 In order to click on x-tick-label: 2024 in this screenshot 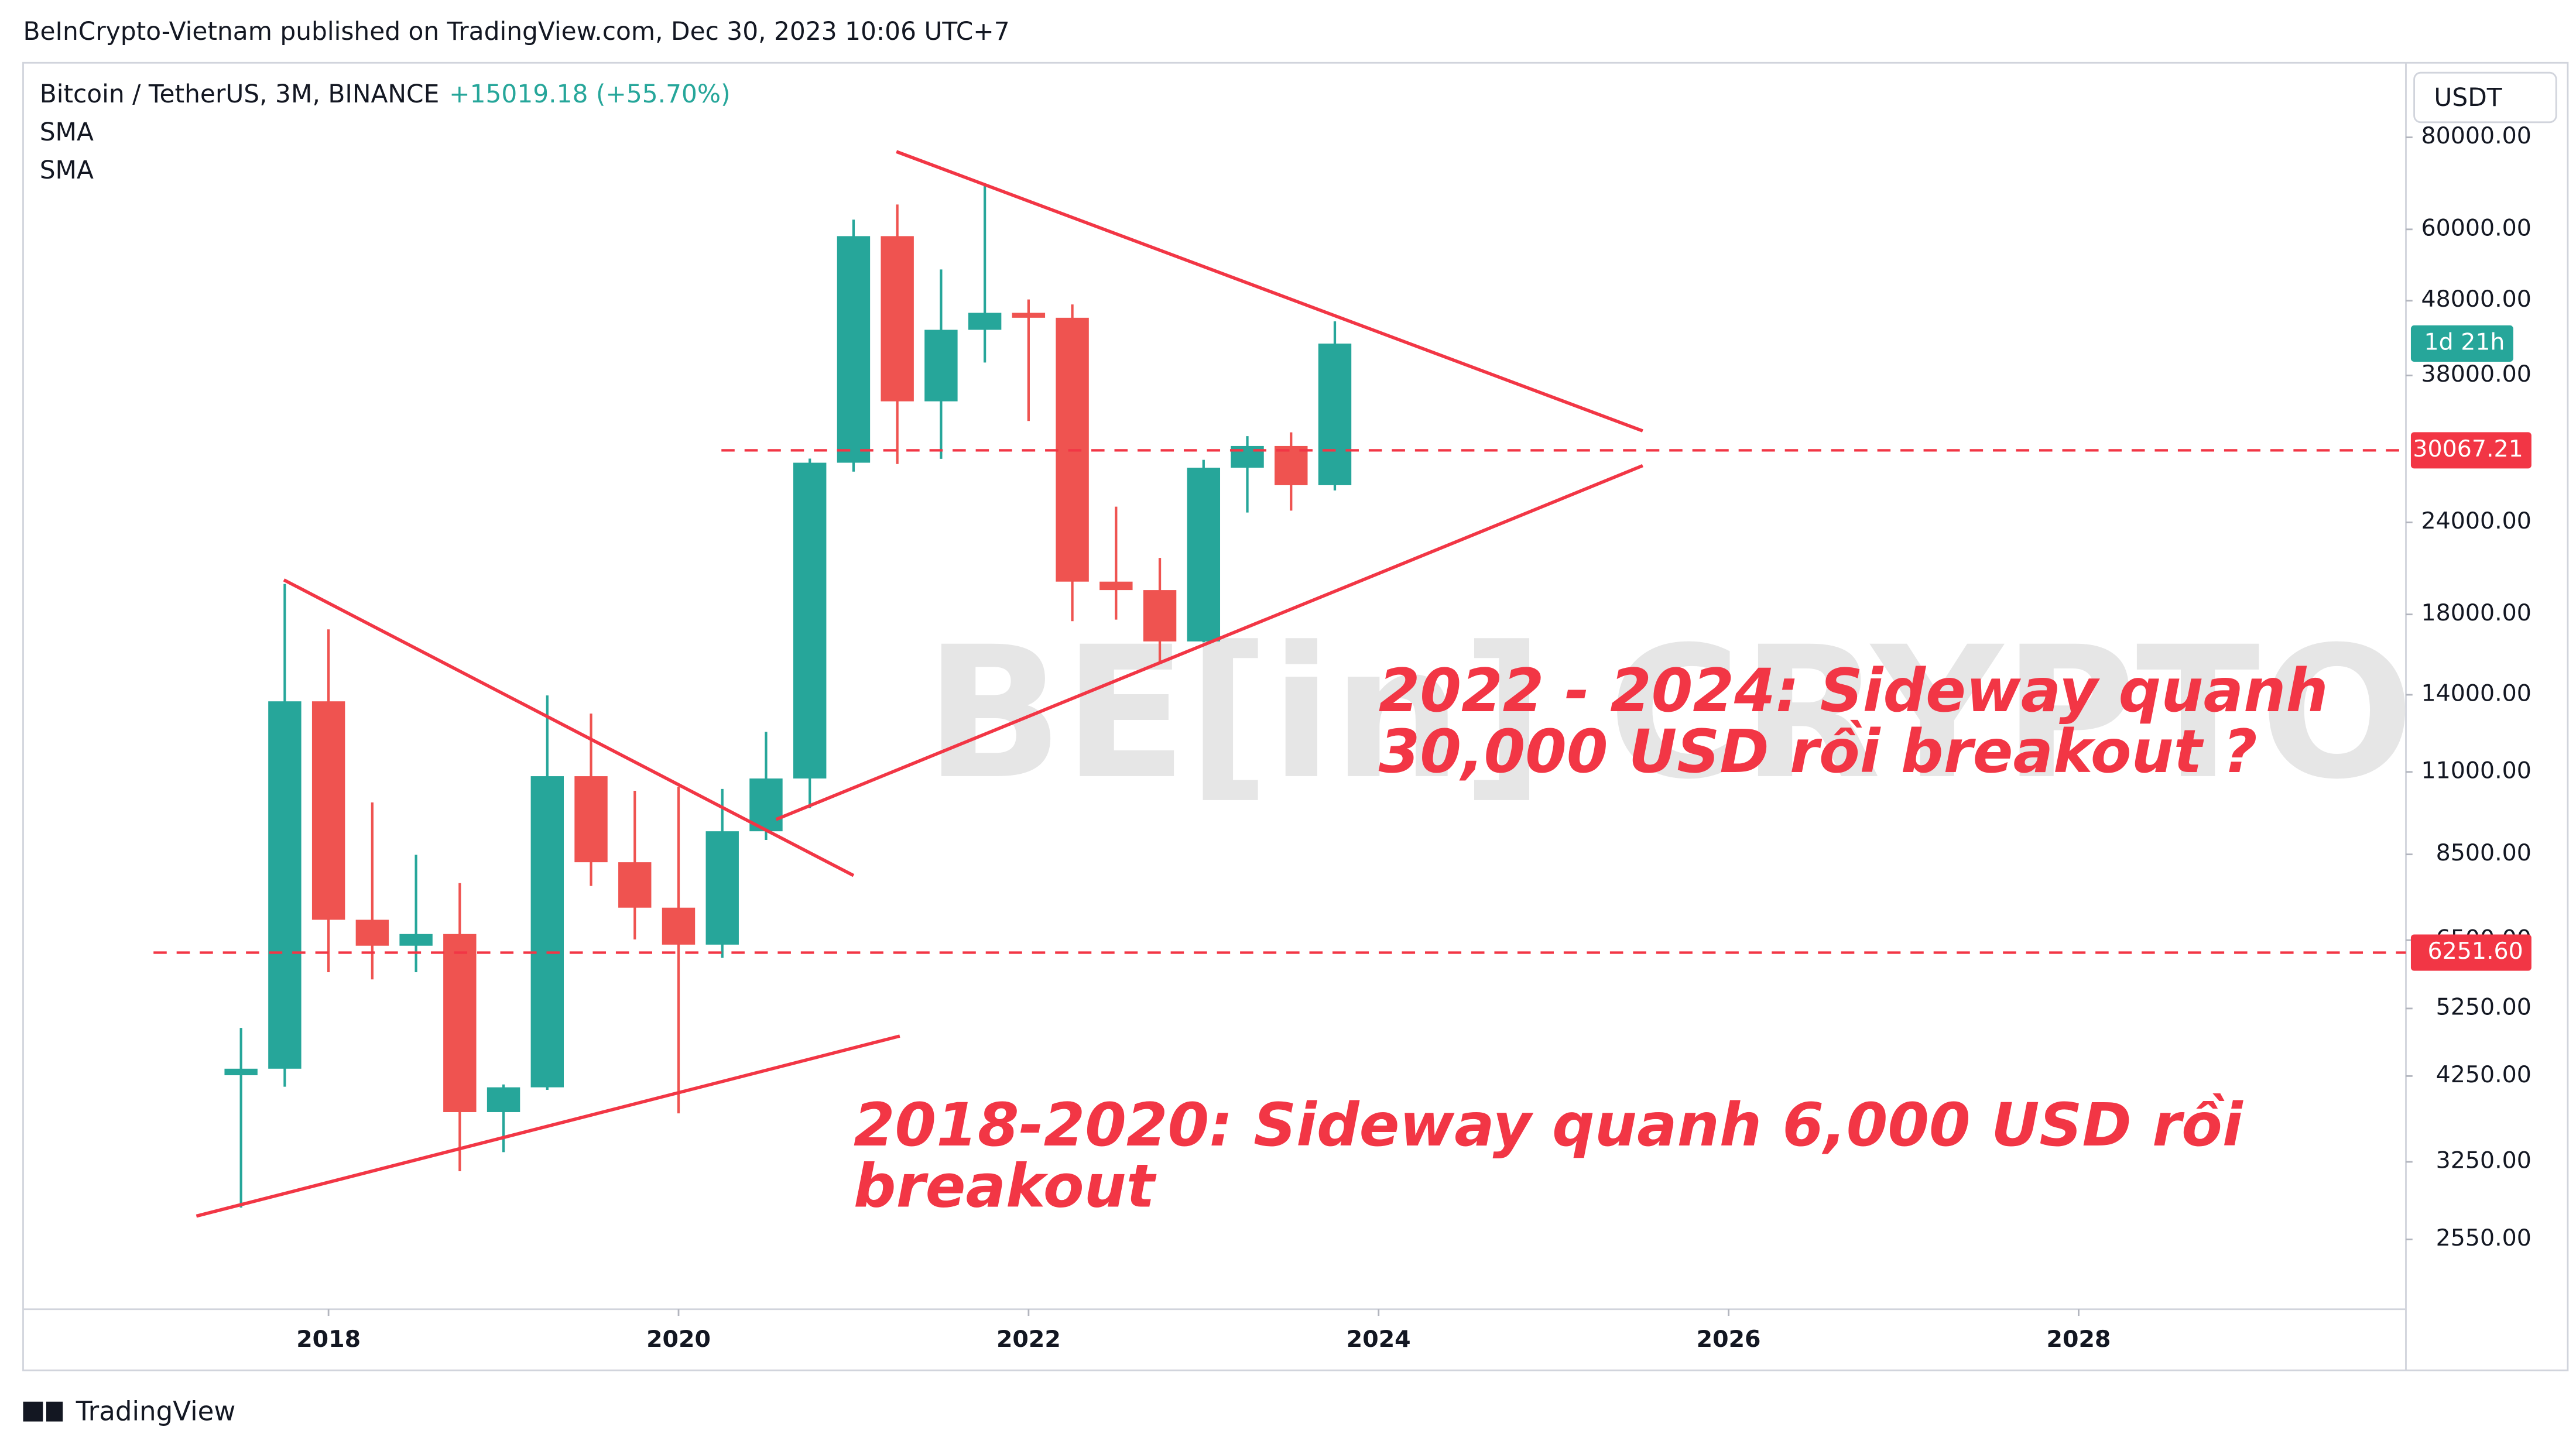, I will do `click(1379, 1339)`.